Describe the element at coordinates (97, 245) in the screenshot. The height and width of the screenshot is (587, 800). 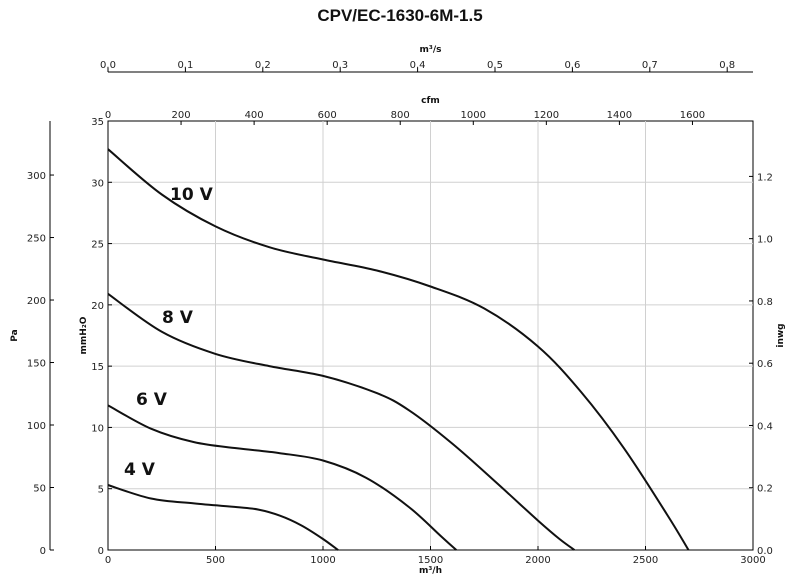
I see `y-tick-label: 25` at that location.